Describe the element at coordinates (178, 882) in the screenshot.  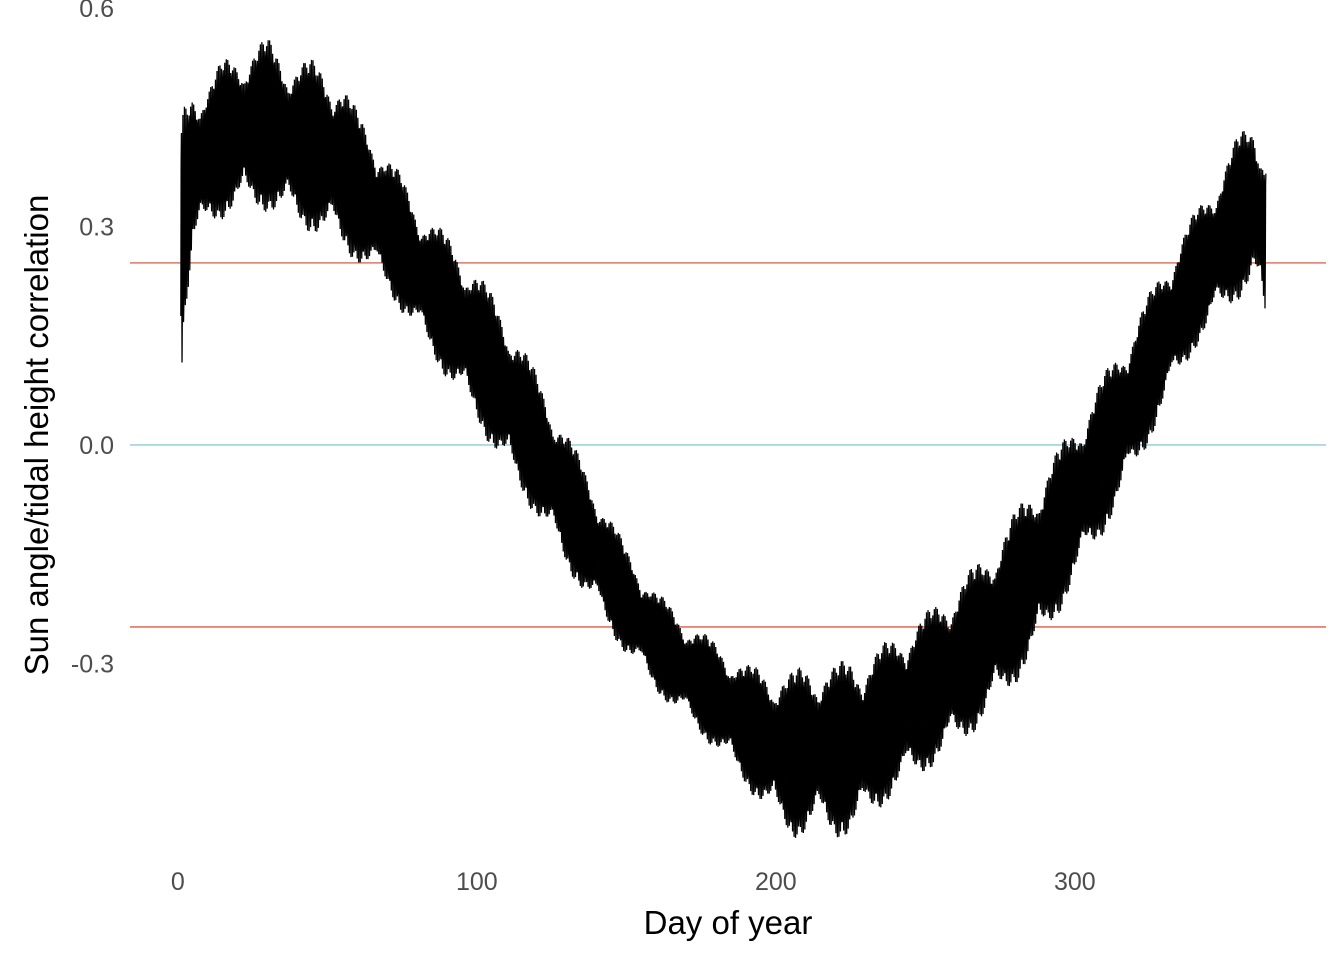
I see `x-tick-label: 0` at that location.